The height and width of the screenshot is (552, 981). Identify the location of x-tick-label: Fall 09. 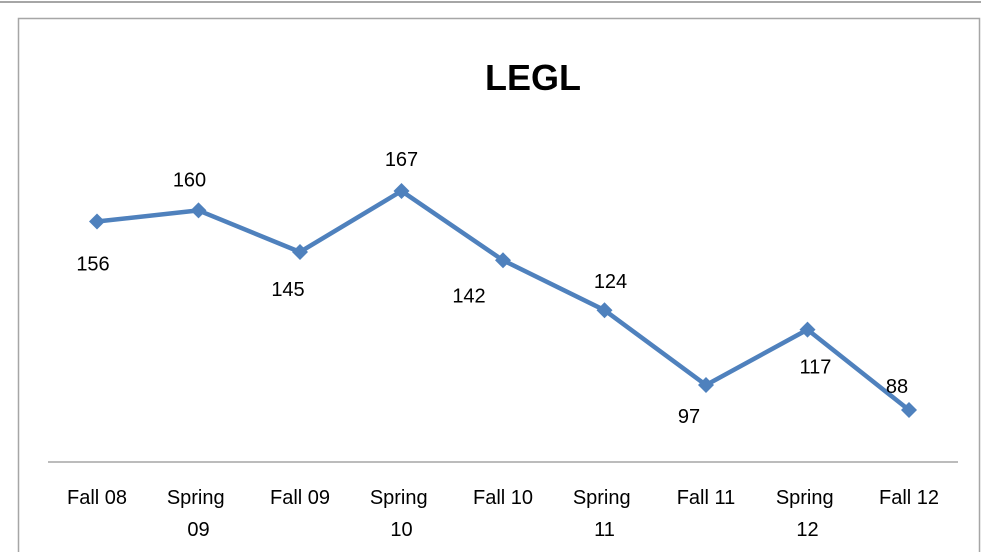
(300, 498).